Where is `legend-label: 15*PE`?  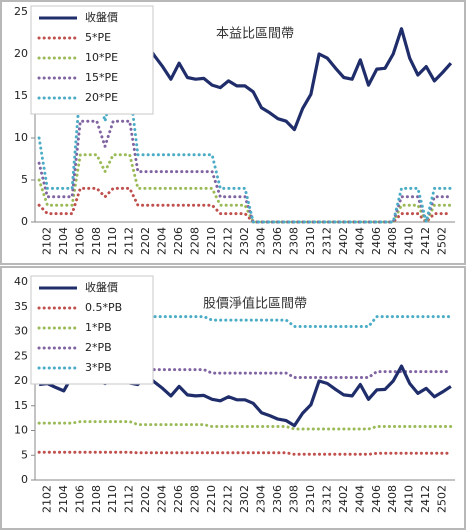 legend-label: 15*PE is located at coordinates (101, 77).